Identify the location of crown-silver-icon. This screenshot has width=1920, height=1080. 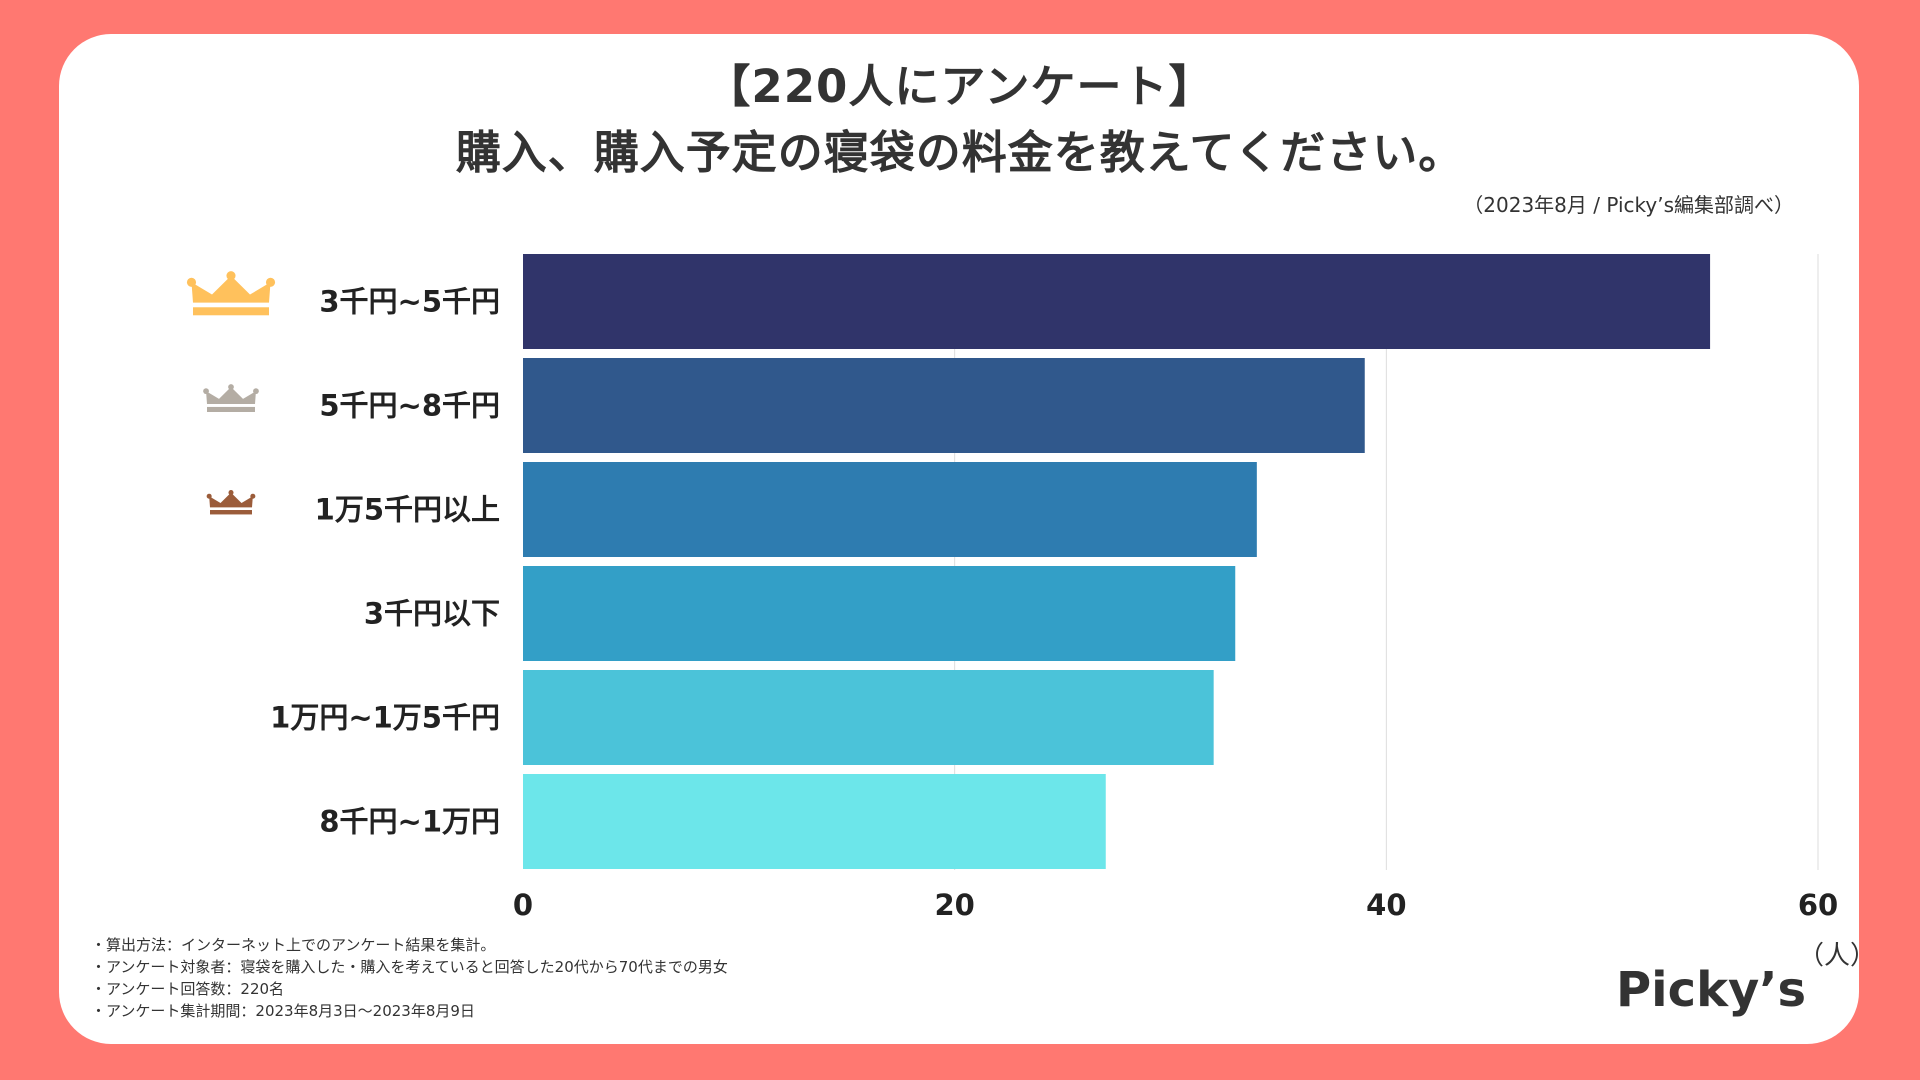
(231, 398).